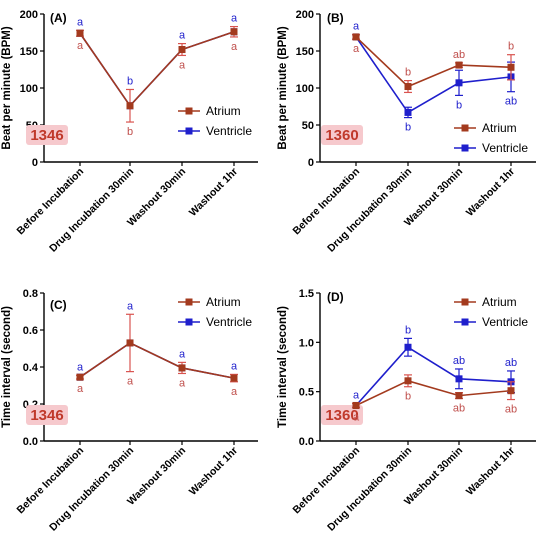 Image resolution: width=550 pixels, height=547 pixels. What do you see at coordinates (306, 343) in the screenshot?
I see `y-tick-label: 1.0` at bounding box center [306, 343].